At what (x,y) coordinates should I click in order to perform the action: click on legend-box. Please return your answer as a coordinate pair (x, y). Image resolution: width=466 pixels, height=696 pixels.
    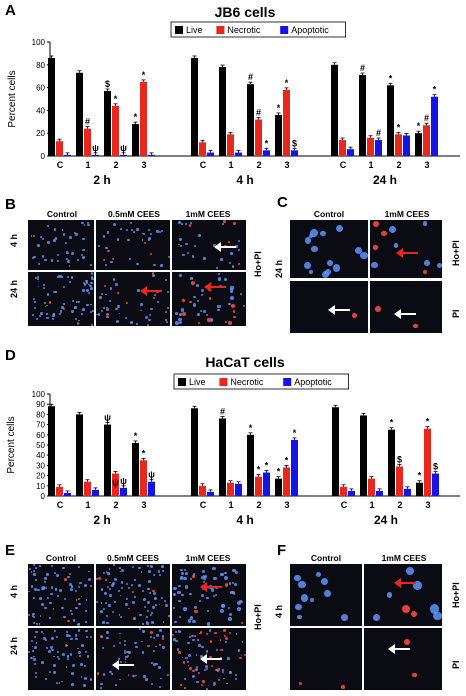
    Looking at the image, I should click on (261, 381).